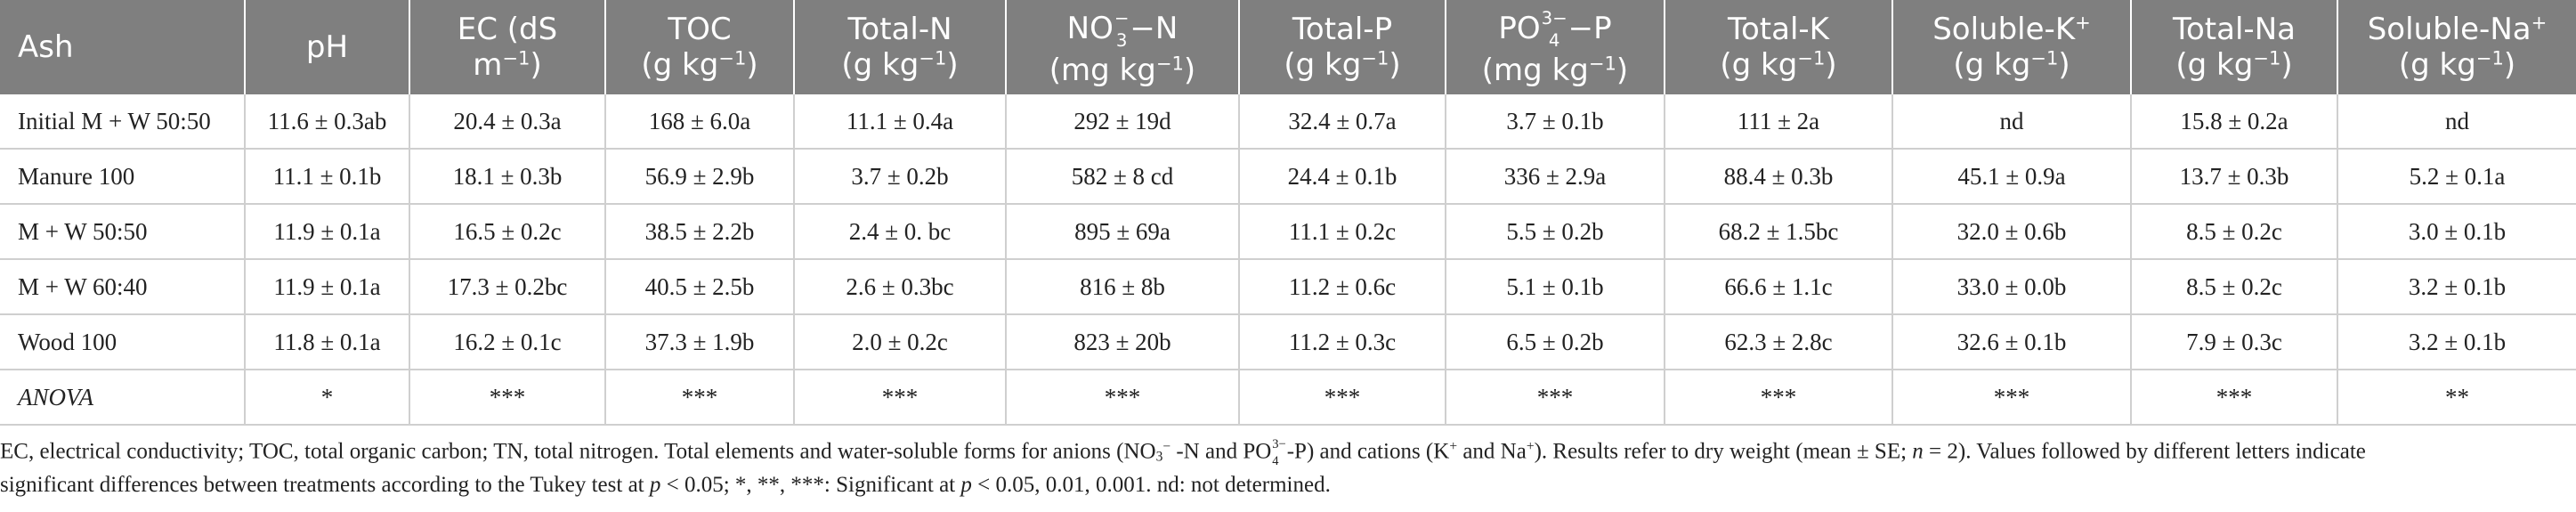 This screenshot has height=512, width=2576. What do you see at coordinates (328, 342) in the screenshot?
I see `table-cell: 11.8 ± 0.1a` at bounding box center [328, 342].